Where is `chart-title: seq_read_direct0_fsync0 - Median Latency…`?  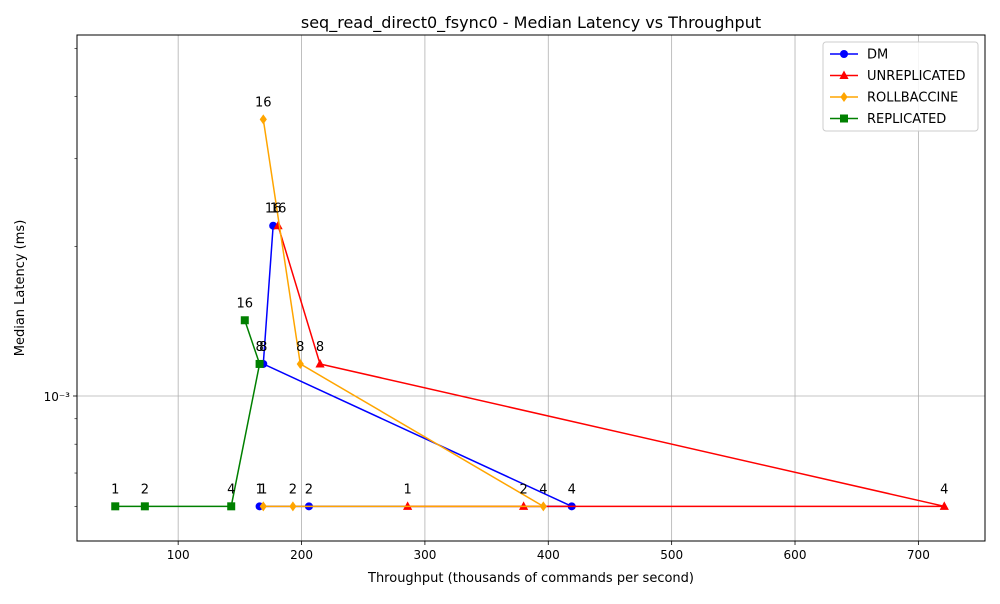
chart-title: seq_read_direct0_fsync0 - Median Latency… is located at coordinates (531, 23).